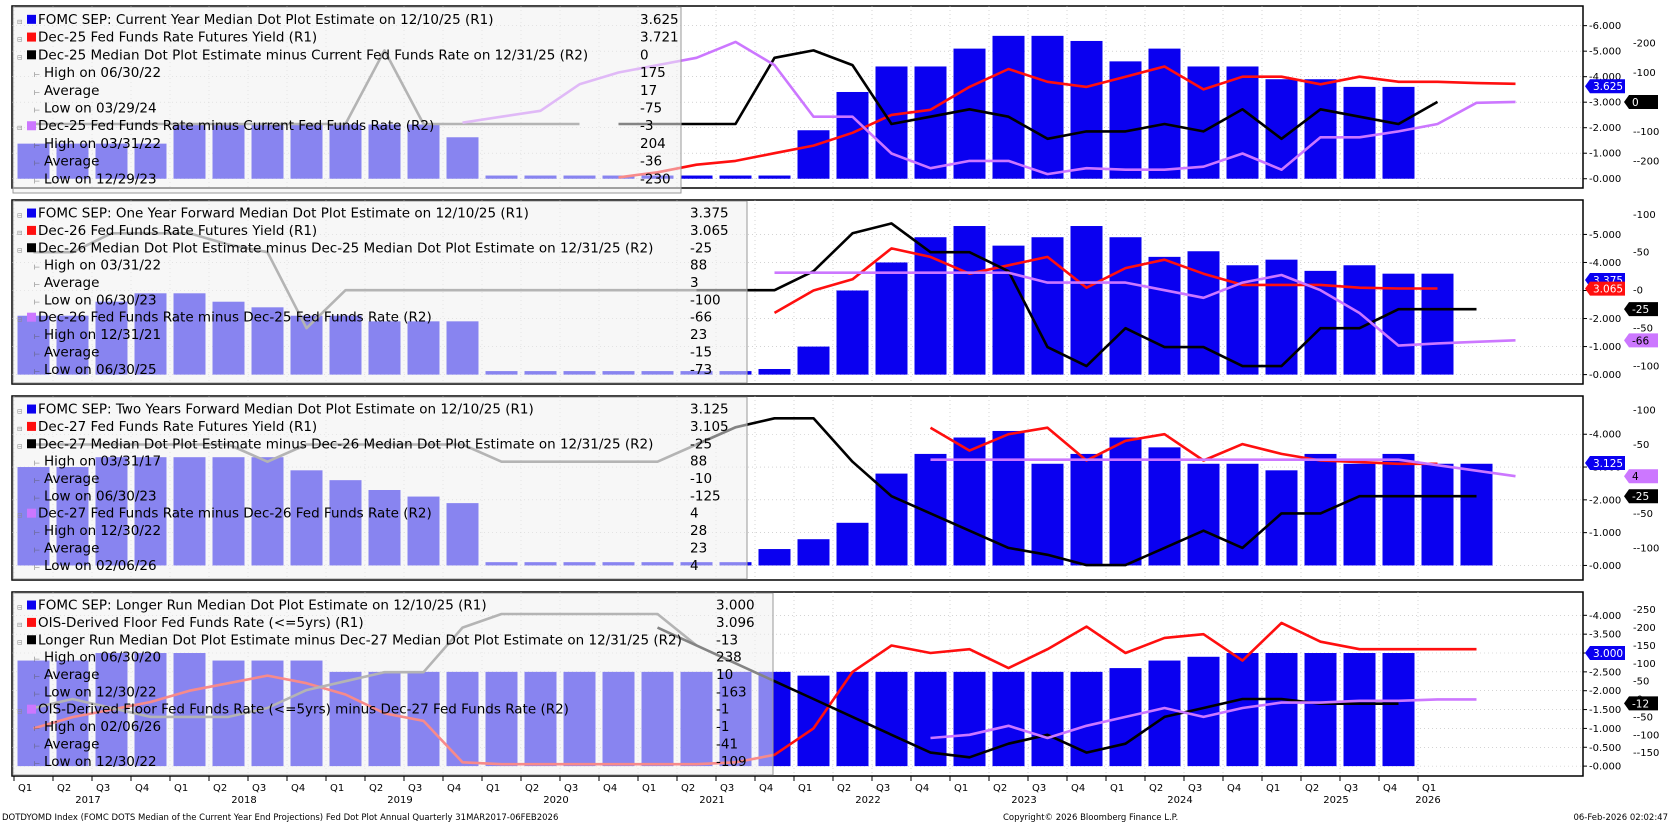 Image resolution: width=1672 pixels, height=830 pixels. I want to click on legend-row: ⊢ High on 02/06/26 -1, so click(381, 727).